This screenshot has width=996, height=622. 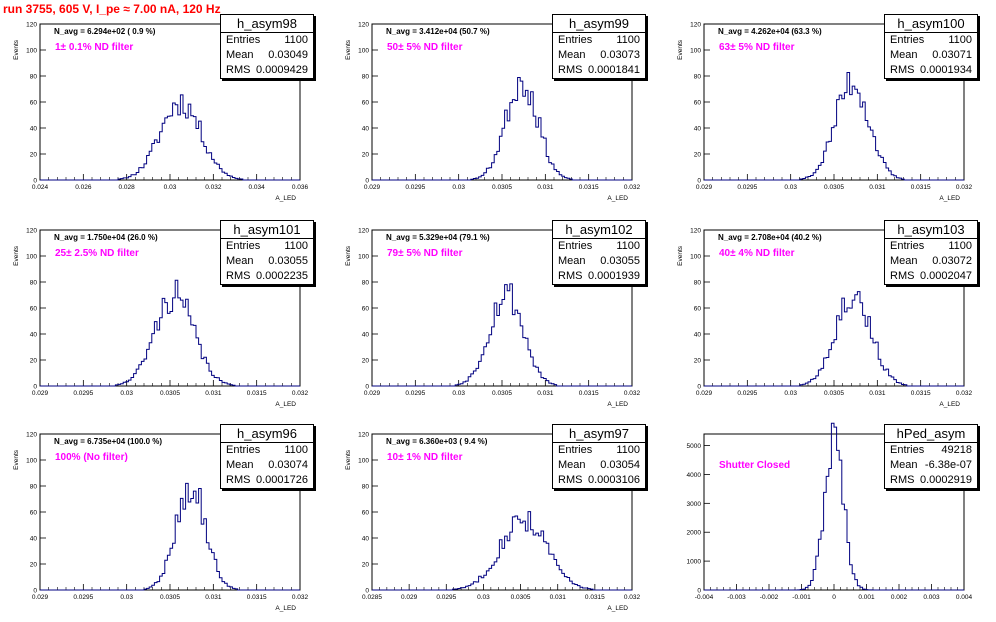 I want to click on stats-row-rms: RMS 0.0001934, so click(x=931, y=70).